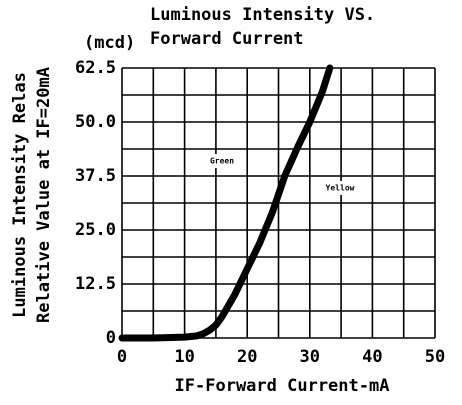 This screenshot has width=462, height=405. I want to click on y-axis-title: Luminous Intensity Relas, so click(20, 195).